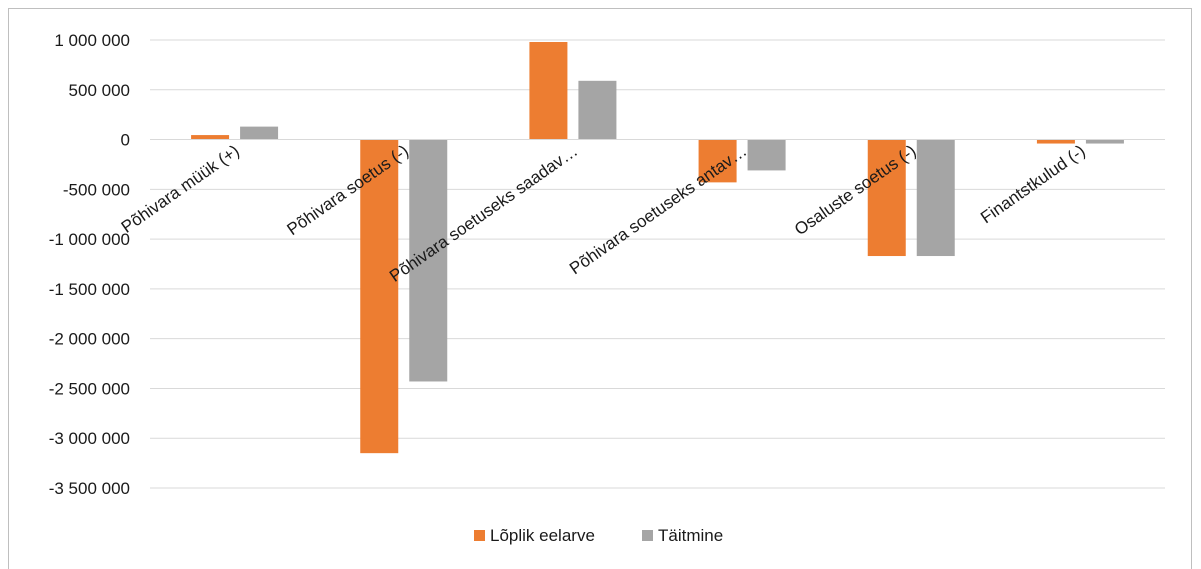 Image resolution: width=1201 pixels, height=569 pixels. I want to click on legend: Lõplik eelarve Täitmine, so click(598, 535).